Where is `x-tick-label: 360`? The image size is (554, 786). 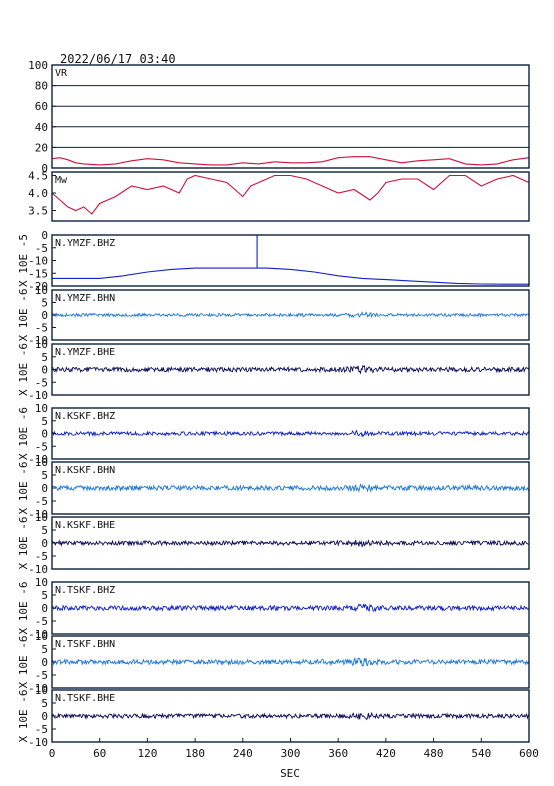
x-tick-label: 360 is located at coordinates (338, 753).